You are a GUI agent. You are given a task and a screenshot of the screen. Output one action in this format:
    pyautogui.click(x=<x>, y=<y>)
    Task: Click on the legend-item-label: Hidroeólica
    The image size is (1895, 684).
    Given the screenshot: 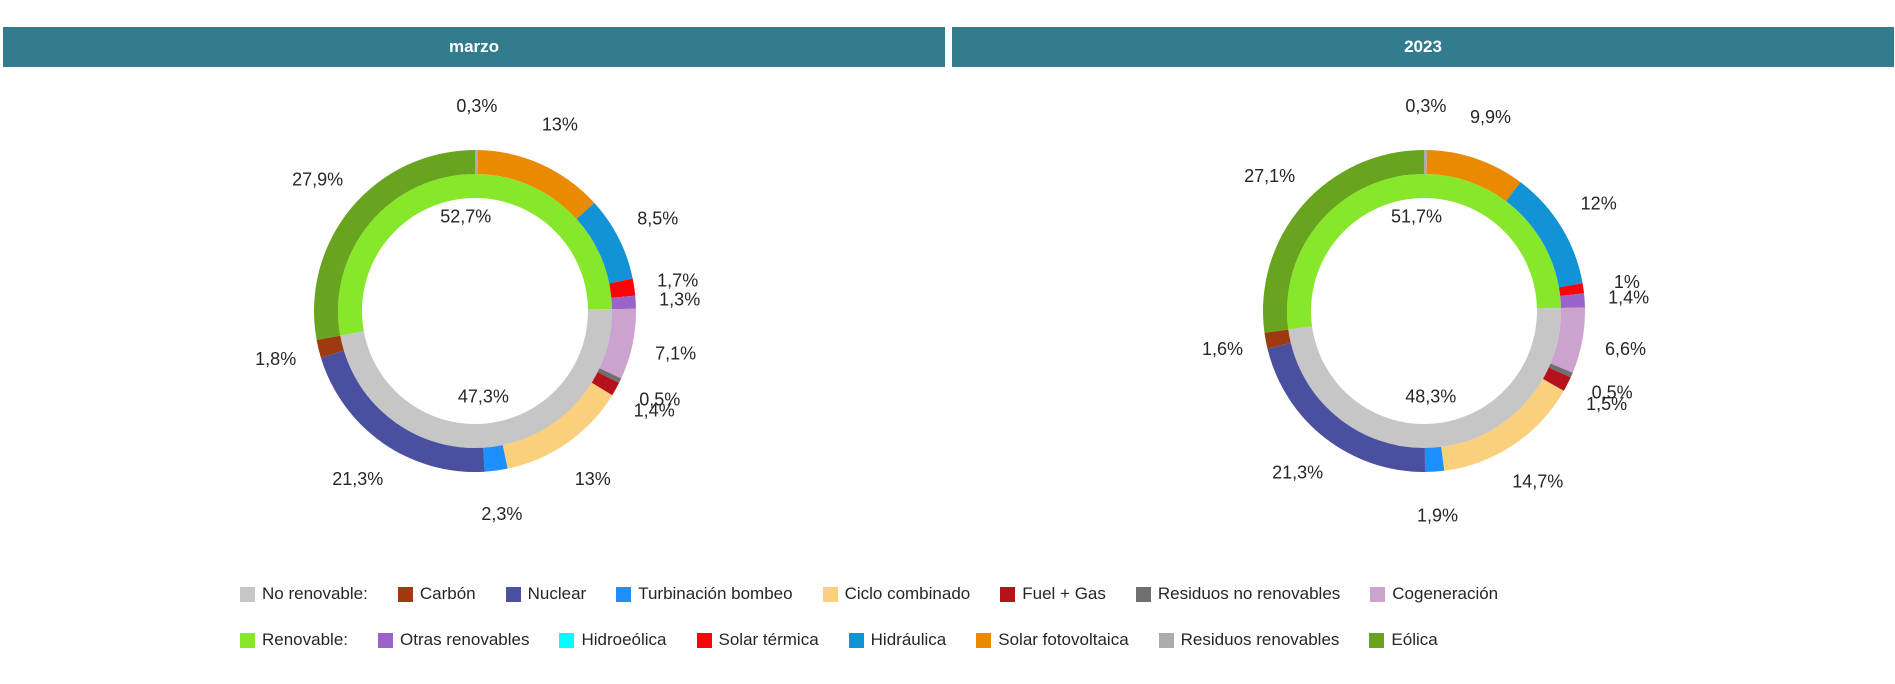 What is the action you would take?
    pyautogui.click(x=624, y=639)
    